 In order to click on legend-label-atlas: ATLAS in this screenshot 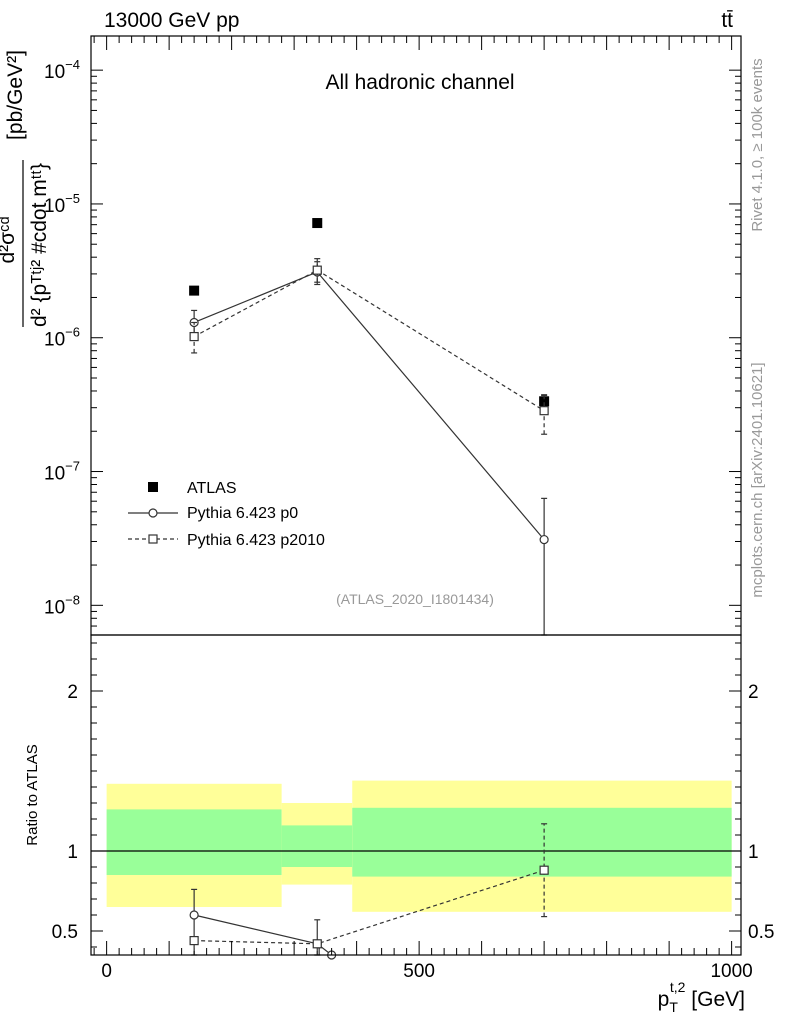, I will do `click(212, 488)`.